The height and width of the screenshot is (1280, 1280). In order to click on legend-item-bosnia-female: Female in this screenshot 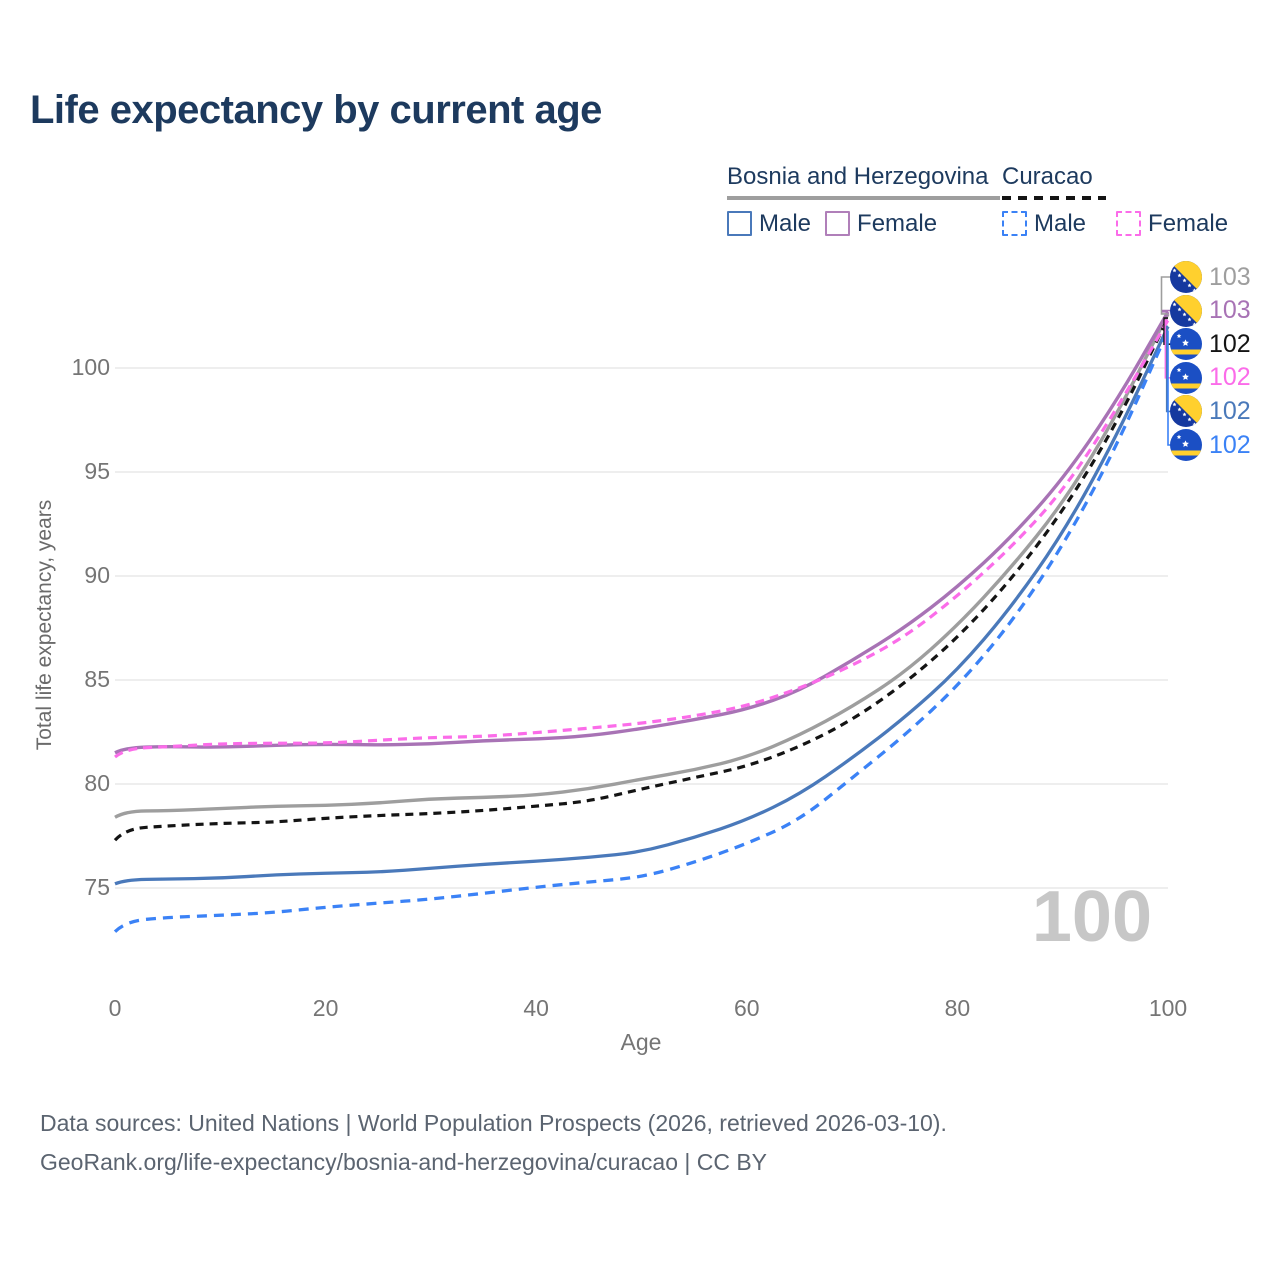, I will do `click(881, 224)`.